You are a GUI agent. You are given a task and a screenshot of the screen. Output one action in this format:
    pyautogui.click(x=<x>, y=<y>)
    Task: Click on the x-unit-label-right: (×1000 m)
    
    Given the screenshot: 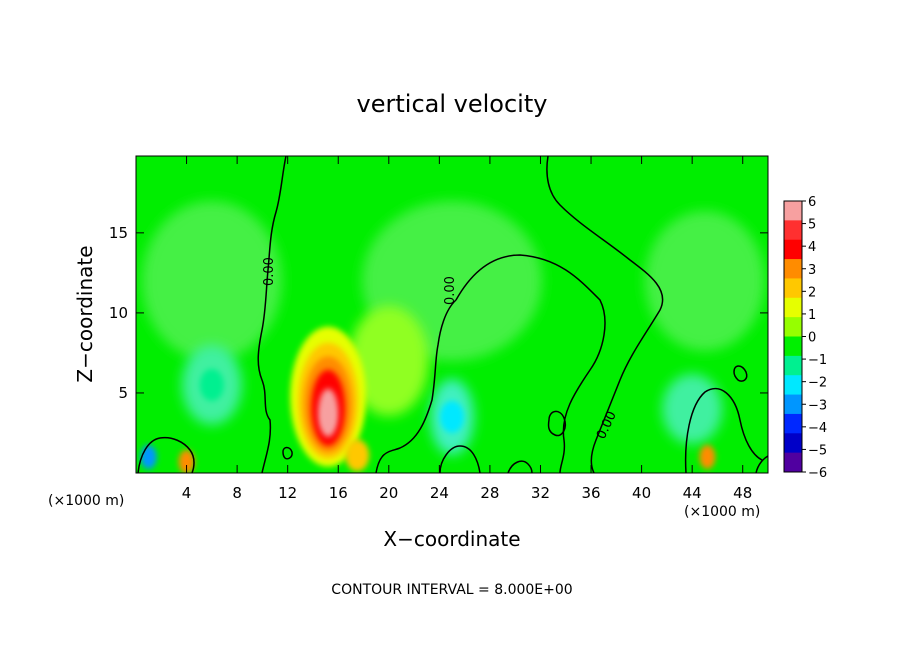 What is the action you would take?
    pyautogui.click(x=722, y=512)
    